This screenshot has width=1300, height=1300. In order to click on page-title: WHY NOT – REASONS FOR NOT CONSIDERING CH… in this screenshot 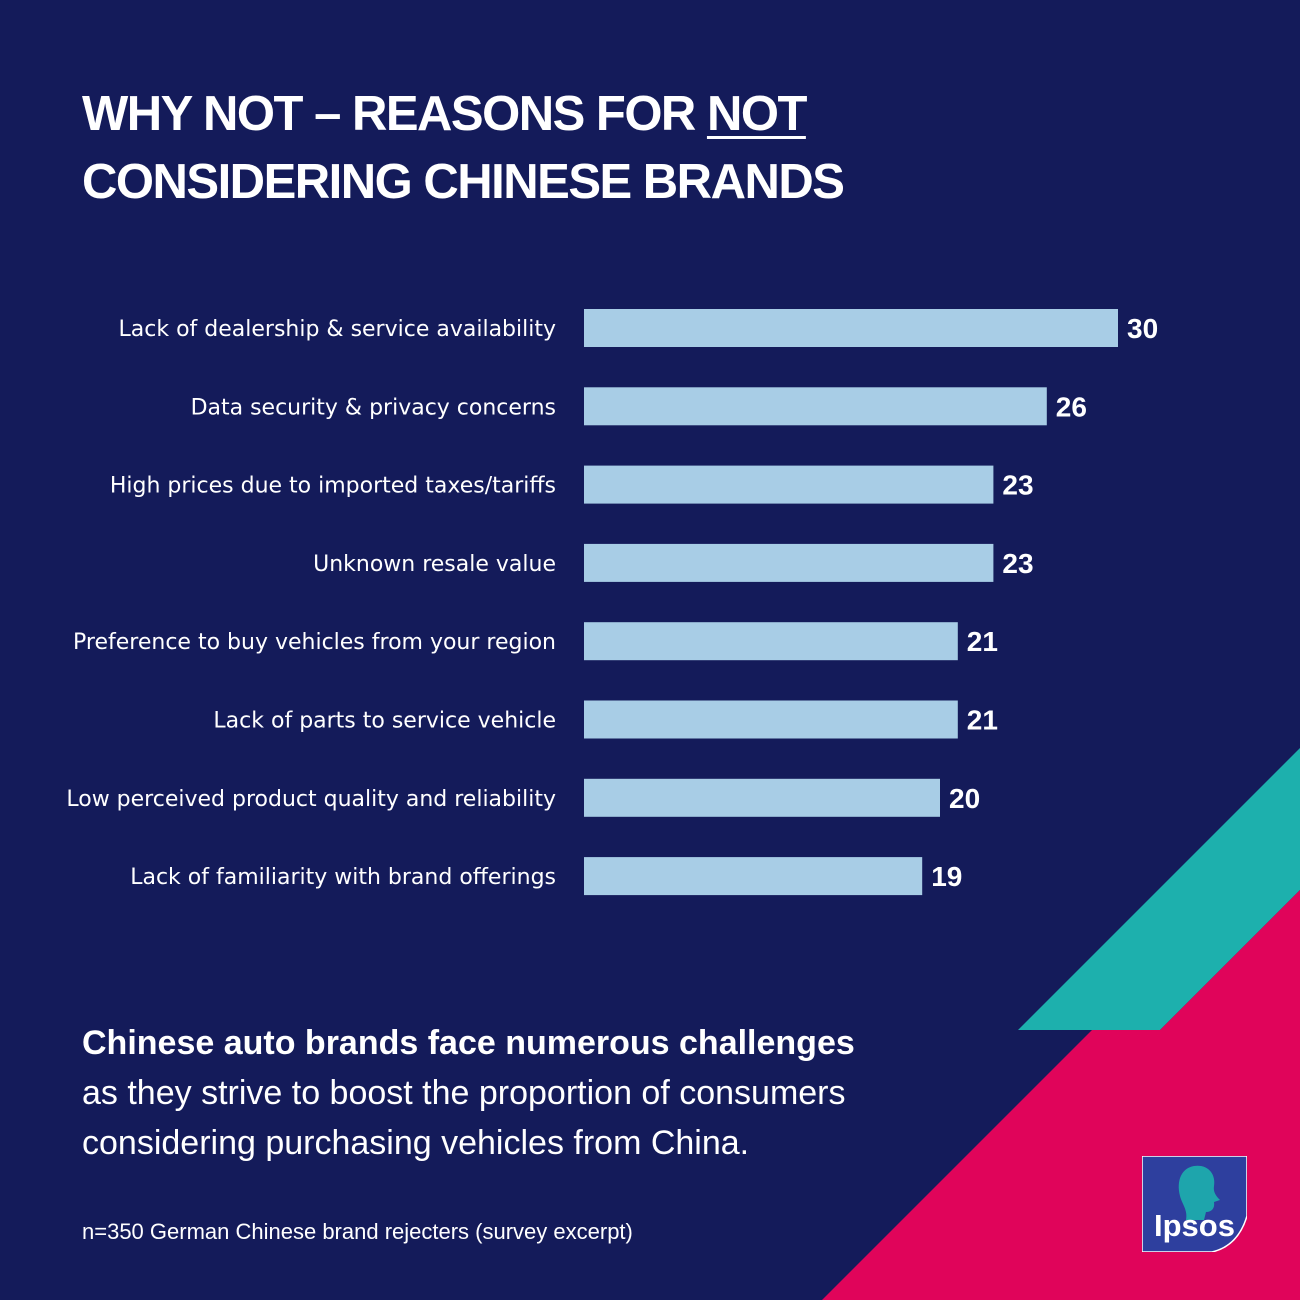, I will do `click(532, 148)`.